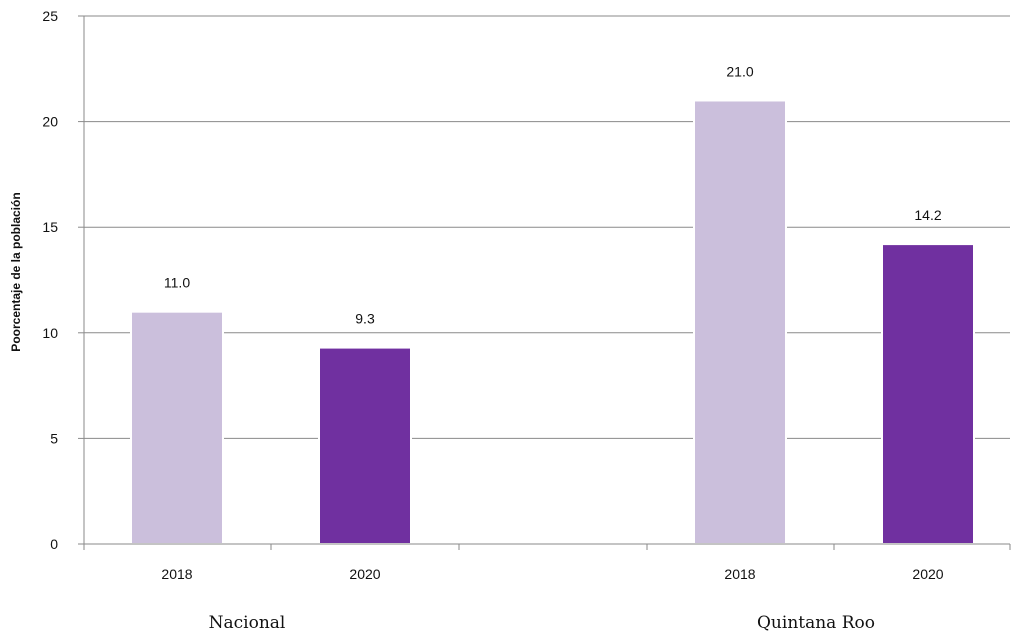  What do you see at coordinates (54, 438) in the screenshot?
I see `y-tick-label-5: 5` at bounding box center [54, 438].